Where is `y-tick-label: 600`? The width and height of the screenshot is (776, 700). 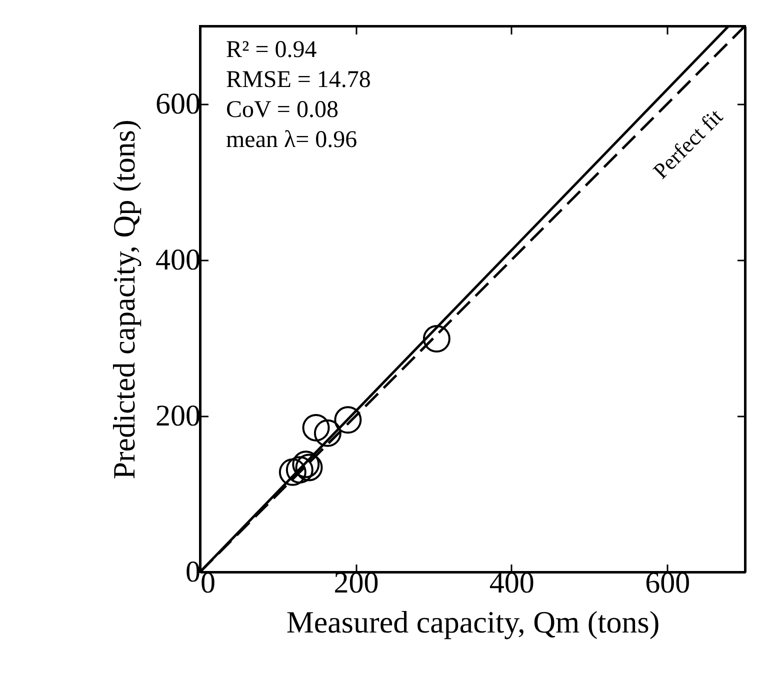 y-tick-label: 600 is located at coordinates (178, 104).